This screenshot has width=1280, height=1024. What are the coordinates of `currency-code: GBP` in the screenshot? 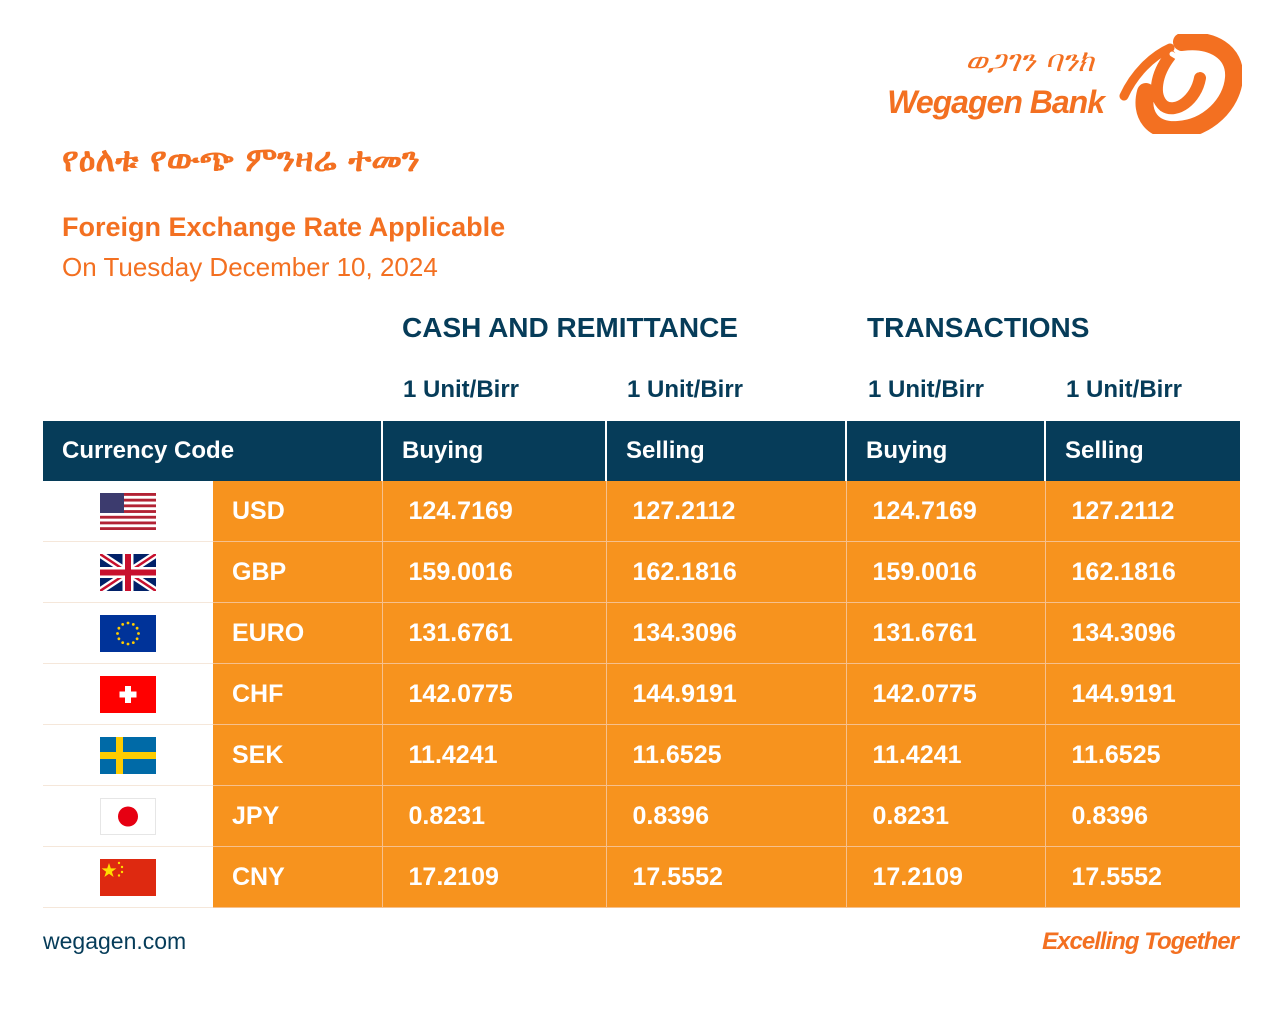 It's located at (298, 572).